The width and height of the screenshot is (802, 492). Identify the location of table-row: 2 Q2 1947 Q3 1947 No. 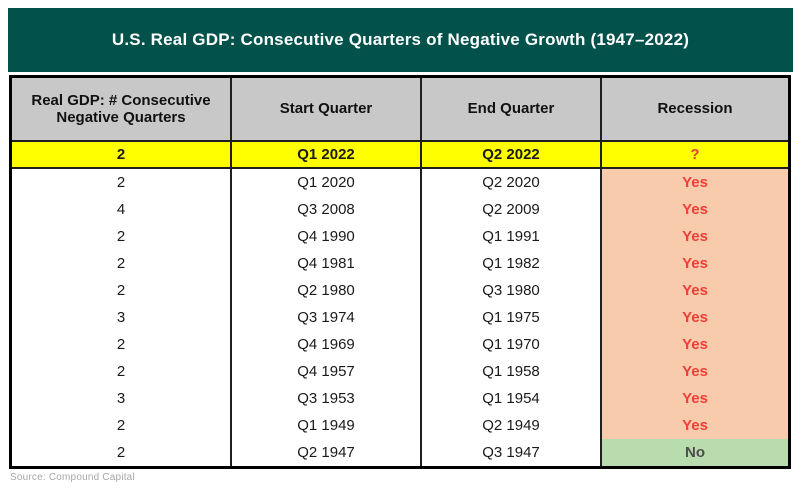
(400, 452).